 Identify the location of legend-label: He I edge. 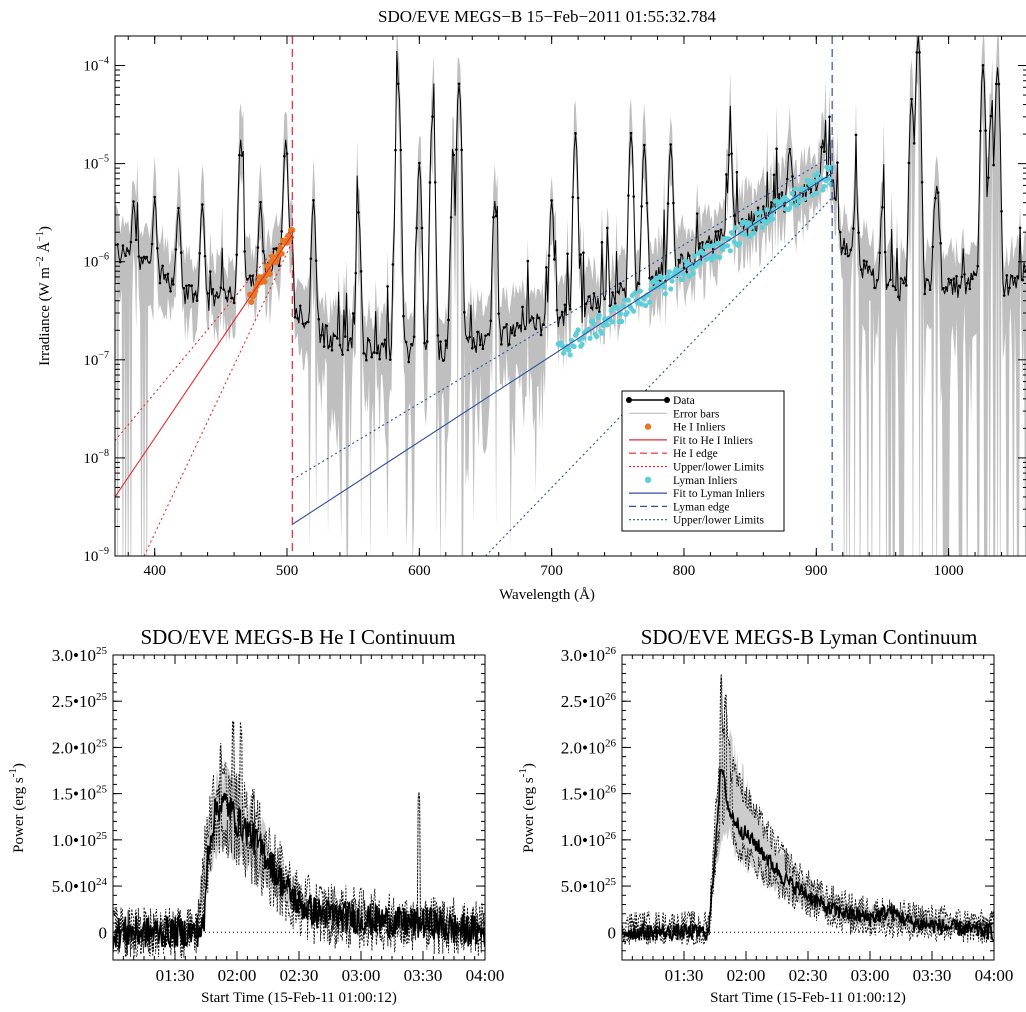
(695, 454).